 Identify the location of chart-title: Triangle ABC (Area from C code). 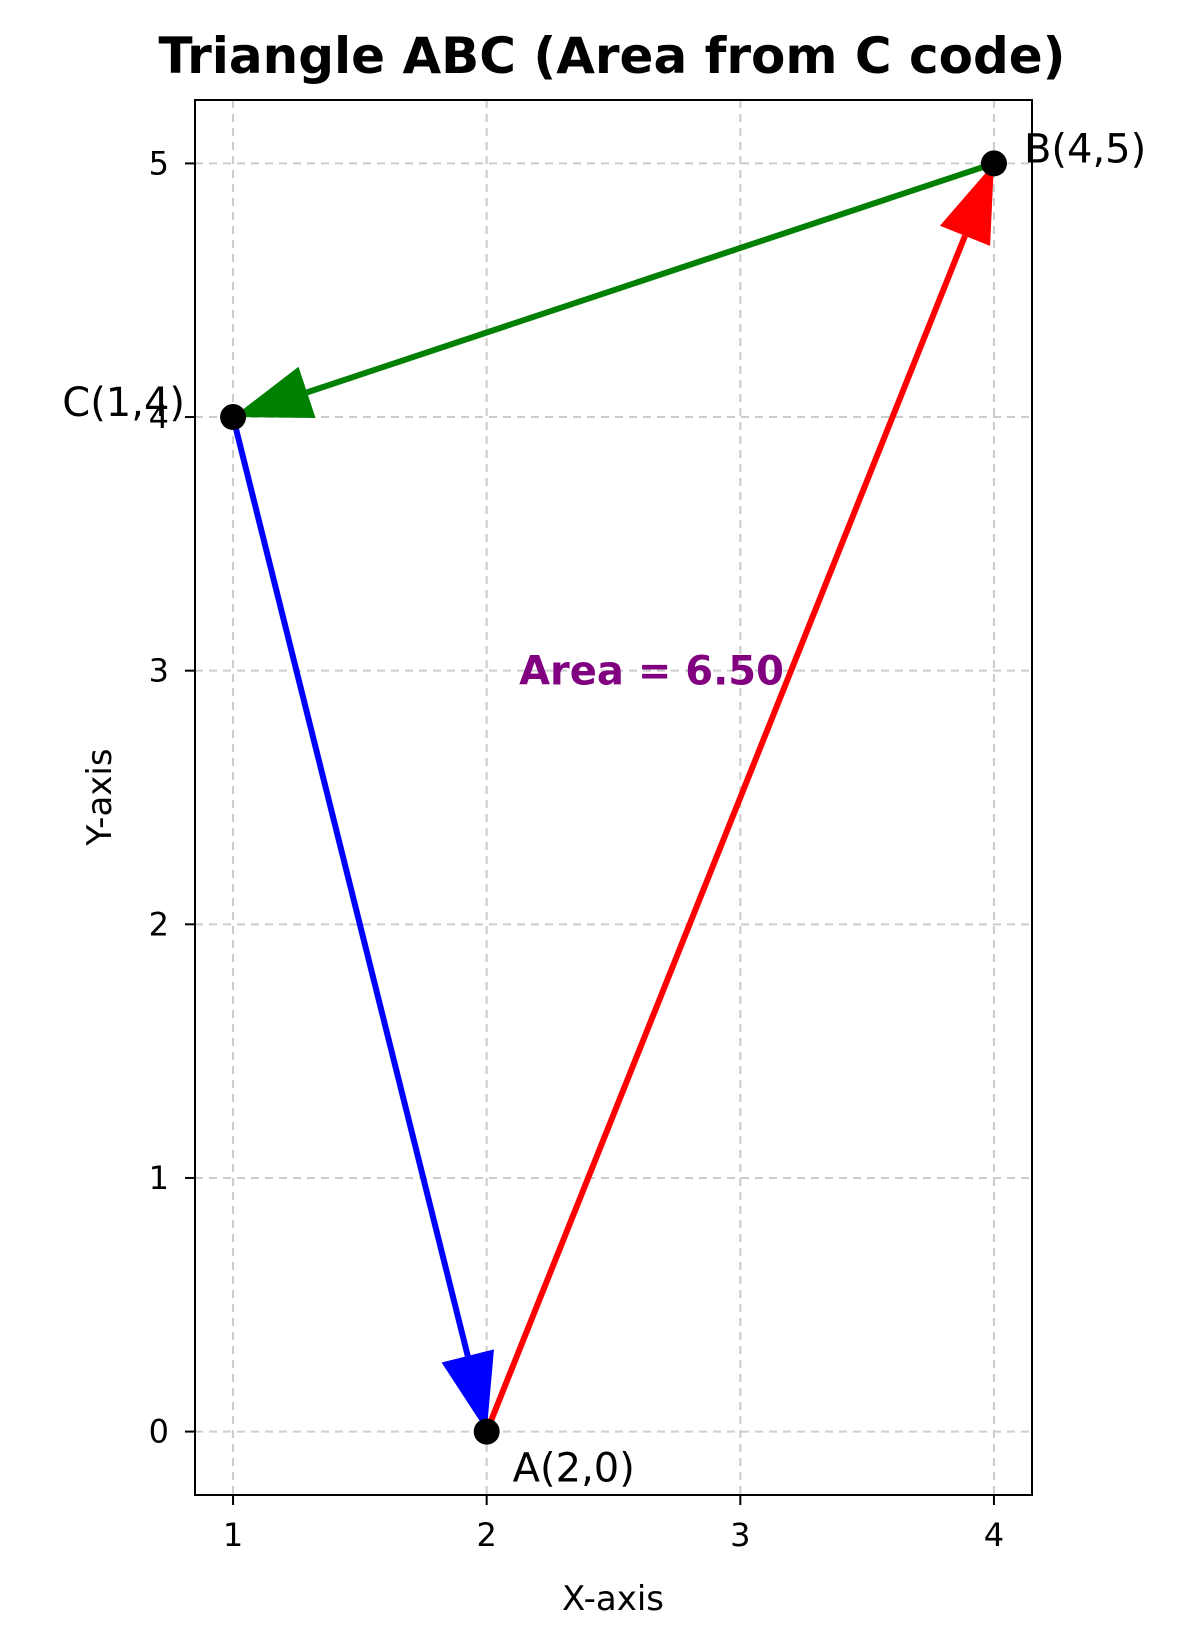
(611, 56).